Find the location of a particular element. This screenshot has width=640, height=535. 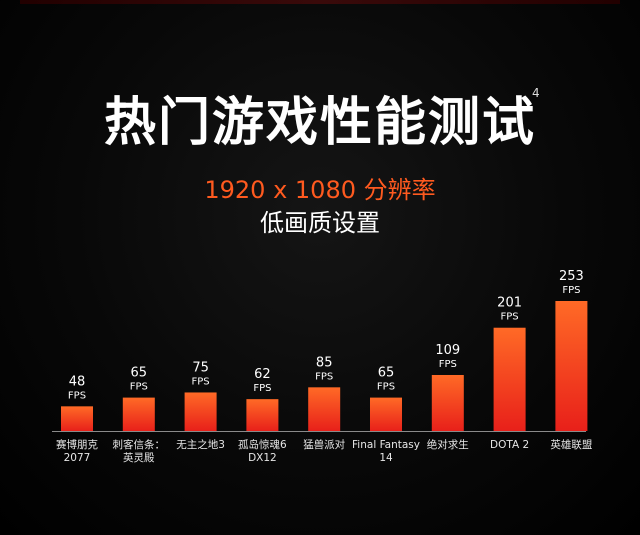

category-label-8: 英雄联盟 is located at coordinates (571, 444).